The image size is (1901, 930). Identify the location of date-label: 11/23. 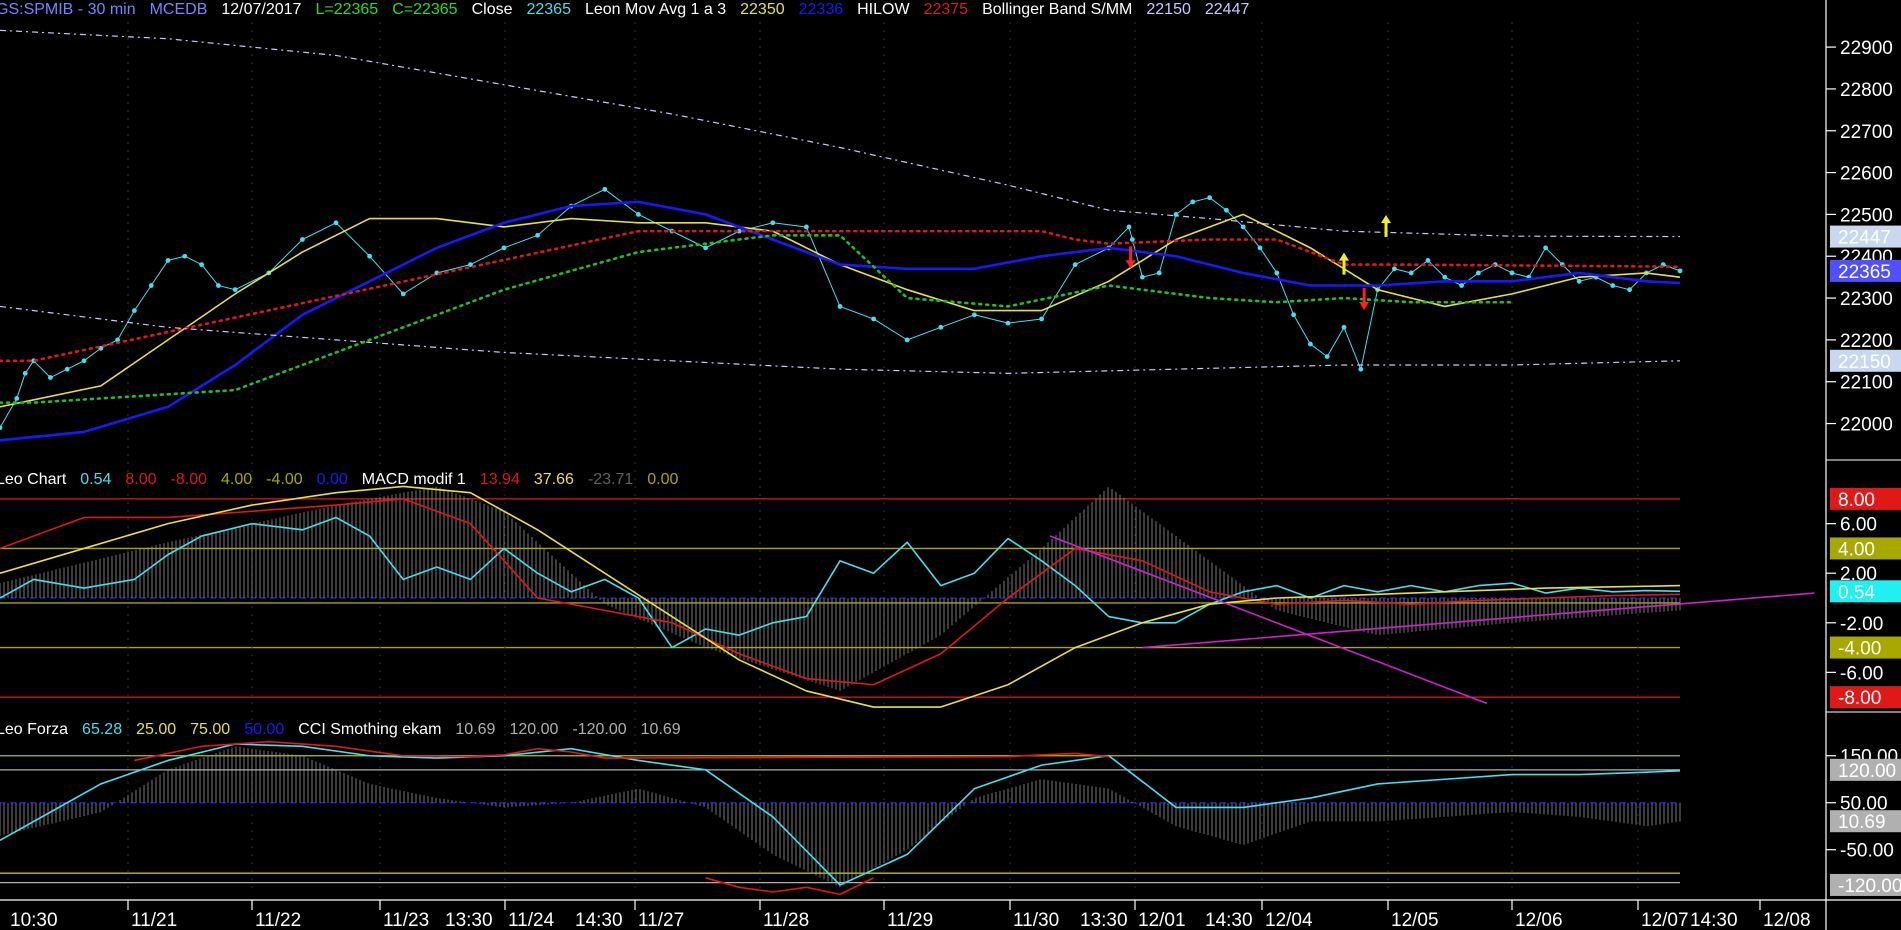
(406, 920).